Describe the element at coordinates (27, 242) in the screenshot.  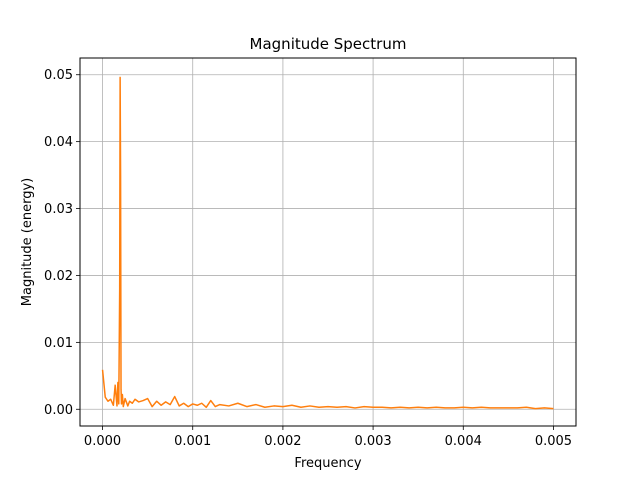
I see `y-axis-label: Magnitude (energy)` at that location.